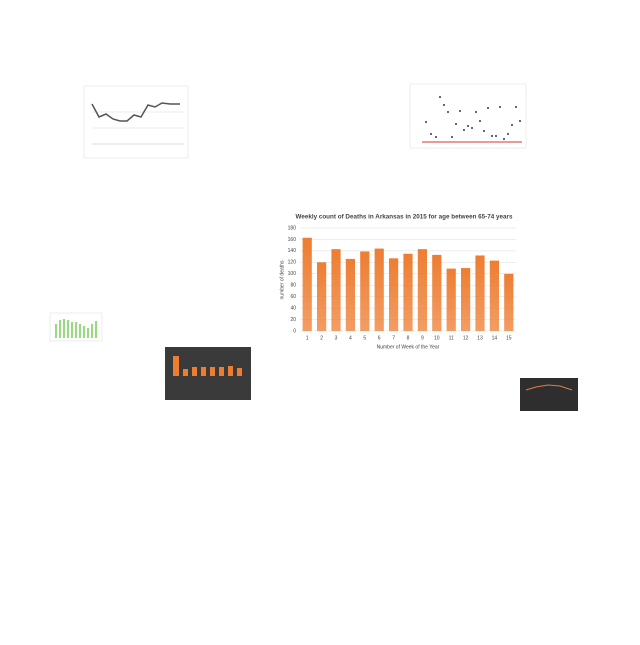 The width and height of the screenshot is (640, 645). Describe the element at coordinates (208, 373) in the screenshot. I see `thumbnail-dark-bars` at that location.